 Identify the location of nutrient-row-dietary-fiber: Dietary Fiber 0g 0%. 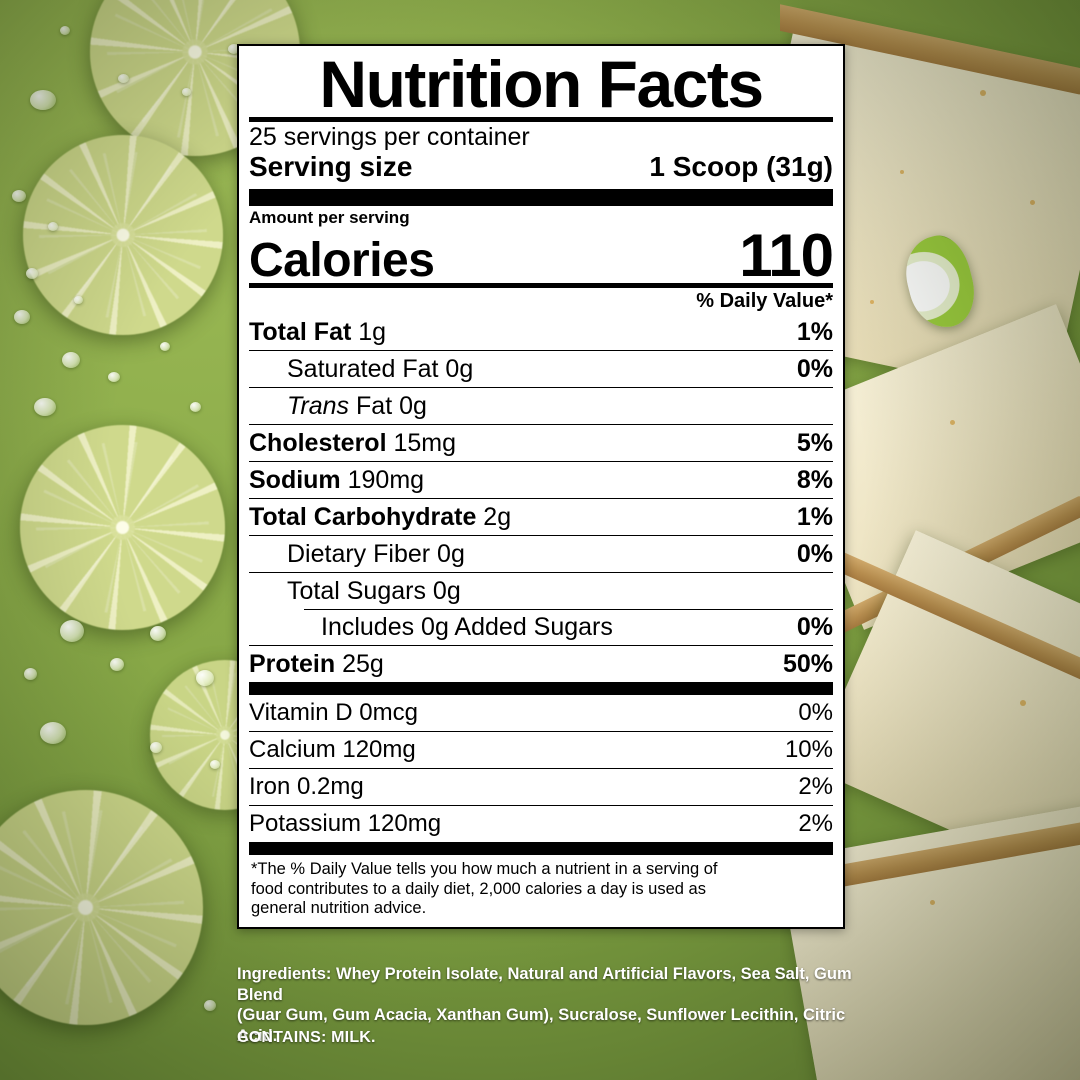
(541, 553).